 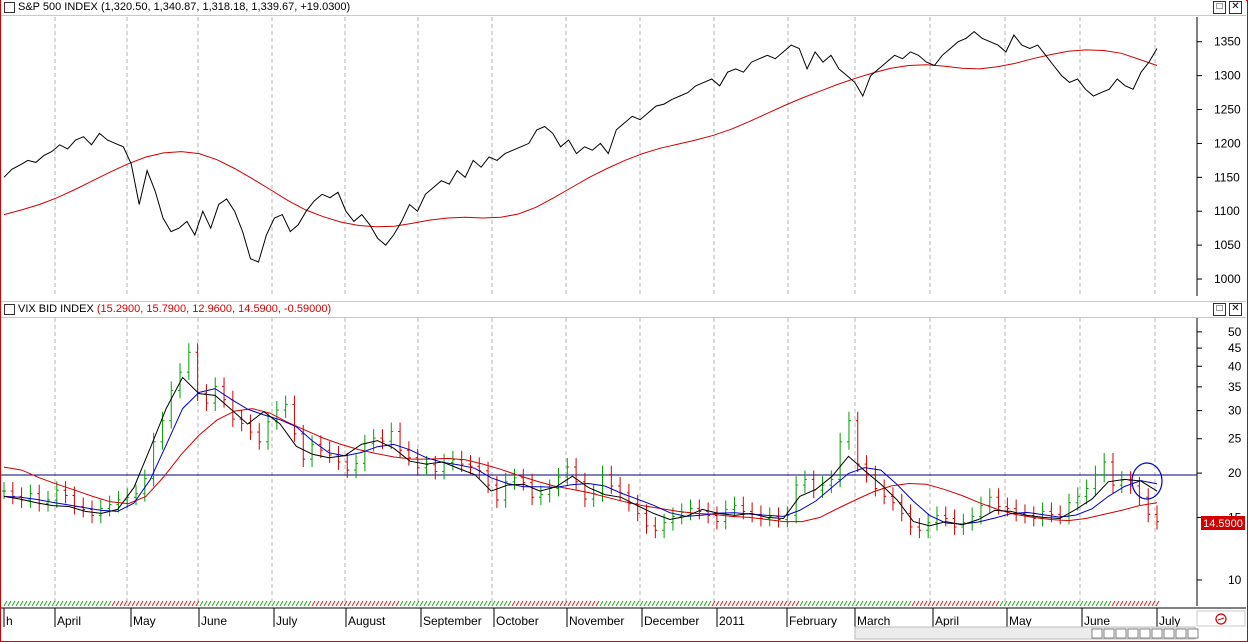 What do you see at coordinates (367, 621) in the screenshot?
I see `x-axis-label: August` at bounding box center [367, 621].